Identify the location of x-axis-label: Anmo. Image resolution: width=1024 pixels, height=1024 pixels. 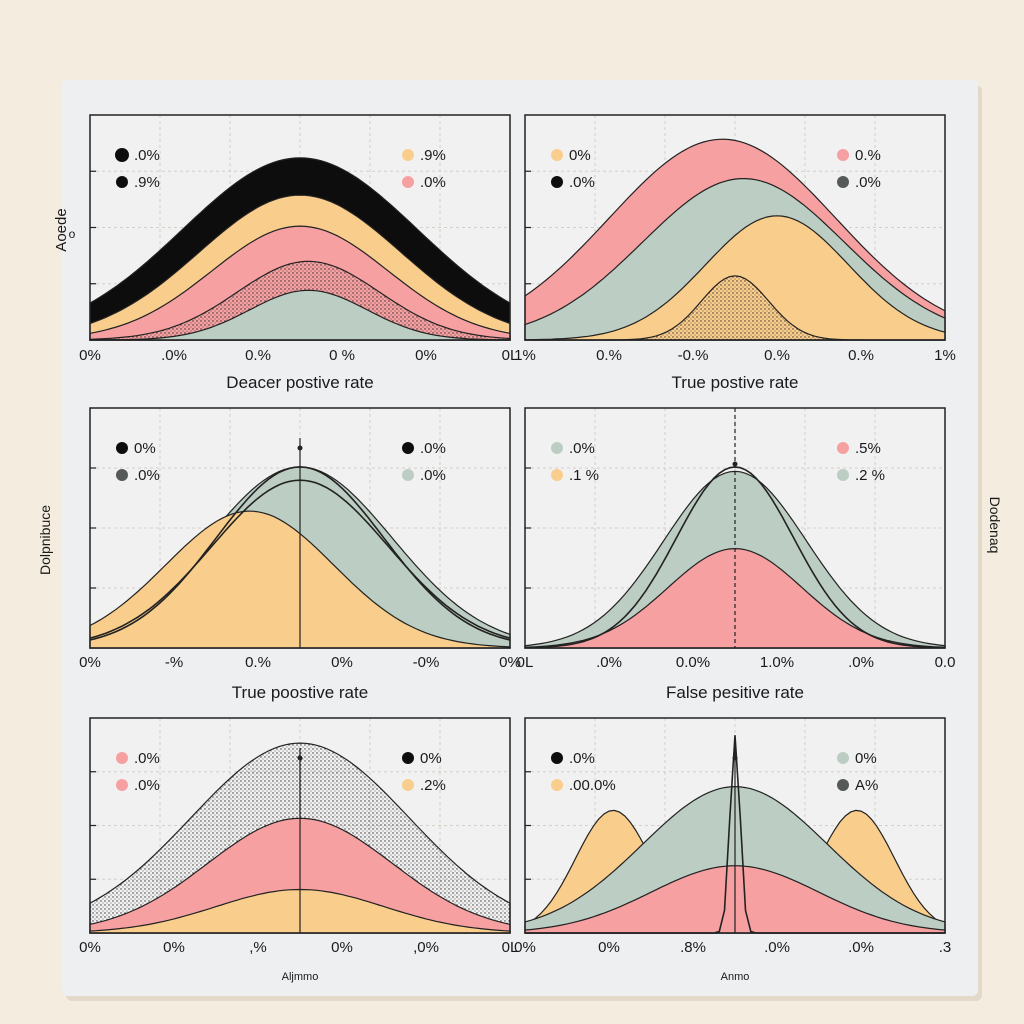
(735, 977).